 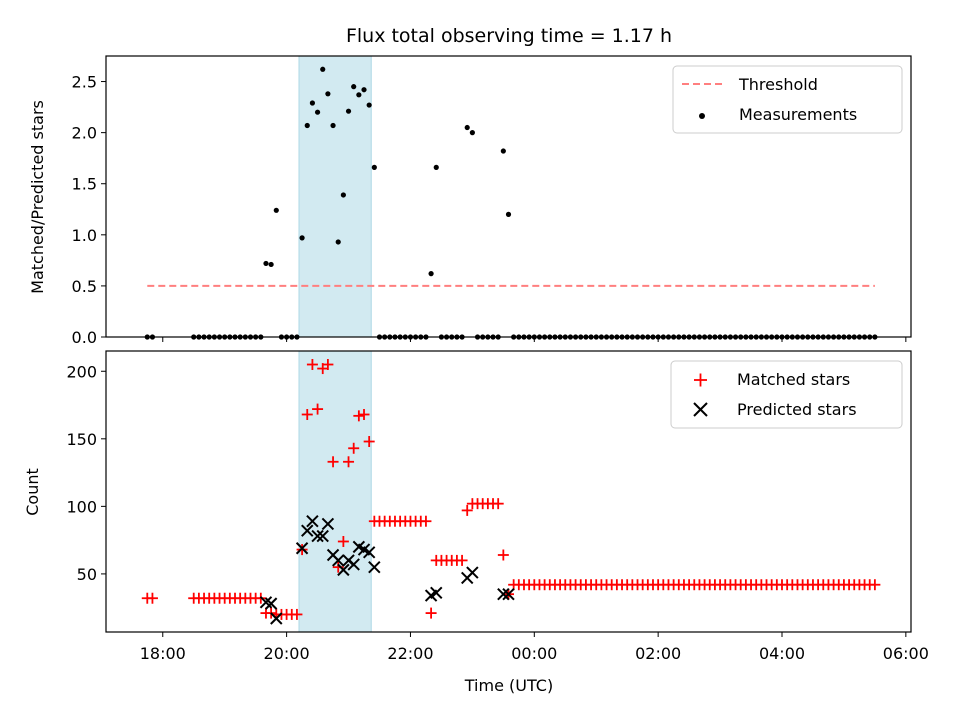 I want to click on top-y-axis-label: Matched/Predicted stars, so click(x=37, y=197).